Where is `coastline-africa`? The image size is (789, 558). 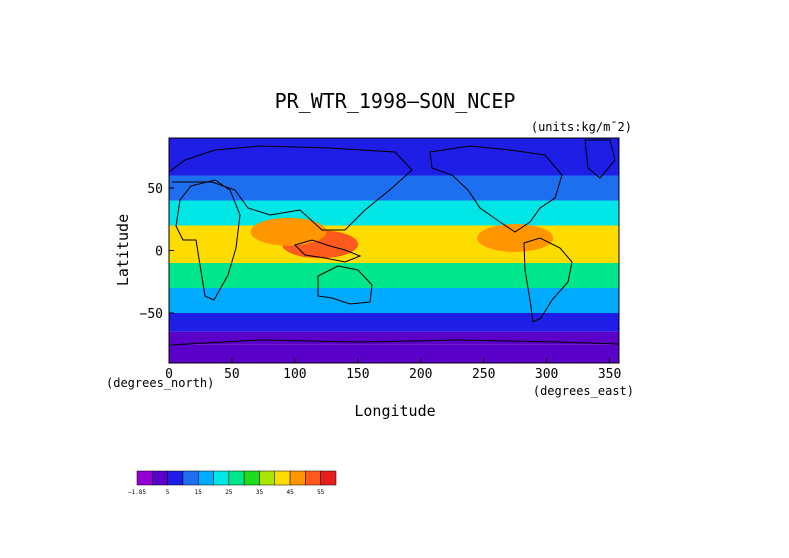 coastline-africa is located at coordinates (208, 240).